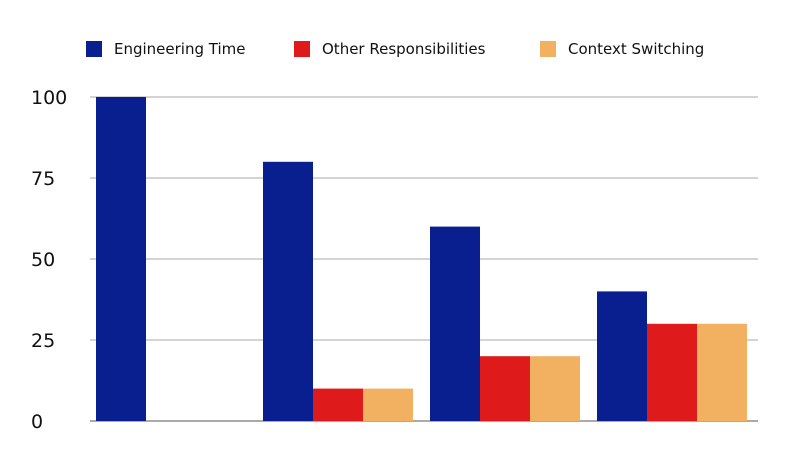 The height and width of the screenshot is (461, 804). Describe the element at coordinates (404, 49) in the screenshot. I see `legend-label-other-responsibilities: Other Responsibilities` at that location.